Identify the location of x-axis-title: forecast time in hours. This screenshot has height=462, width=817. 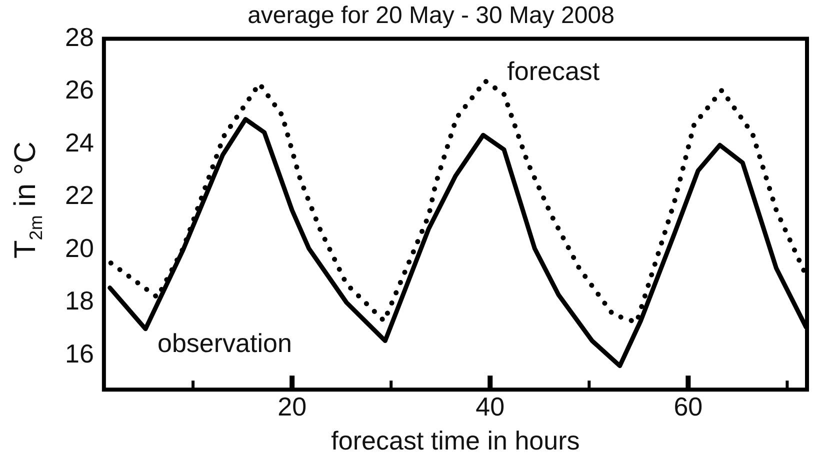
(455, 441).